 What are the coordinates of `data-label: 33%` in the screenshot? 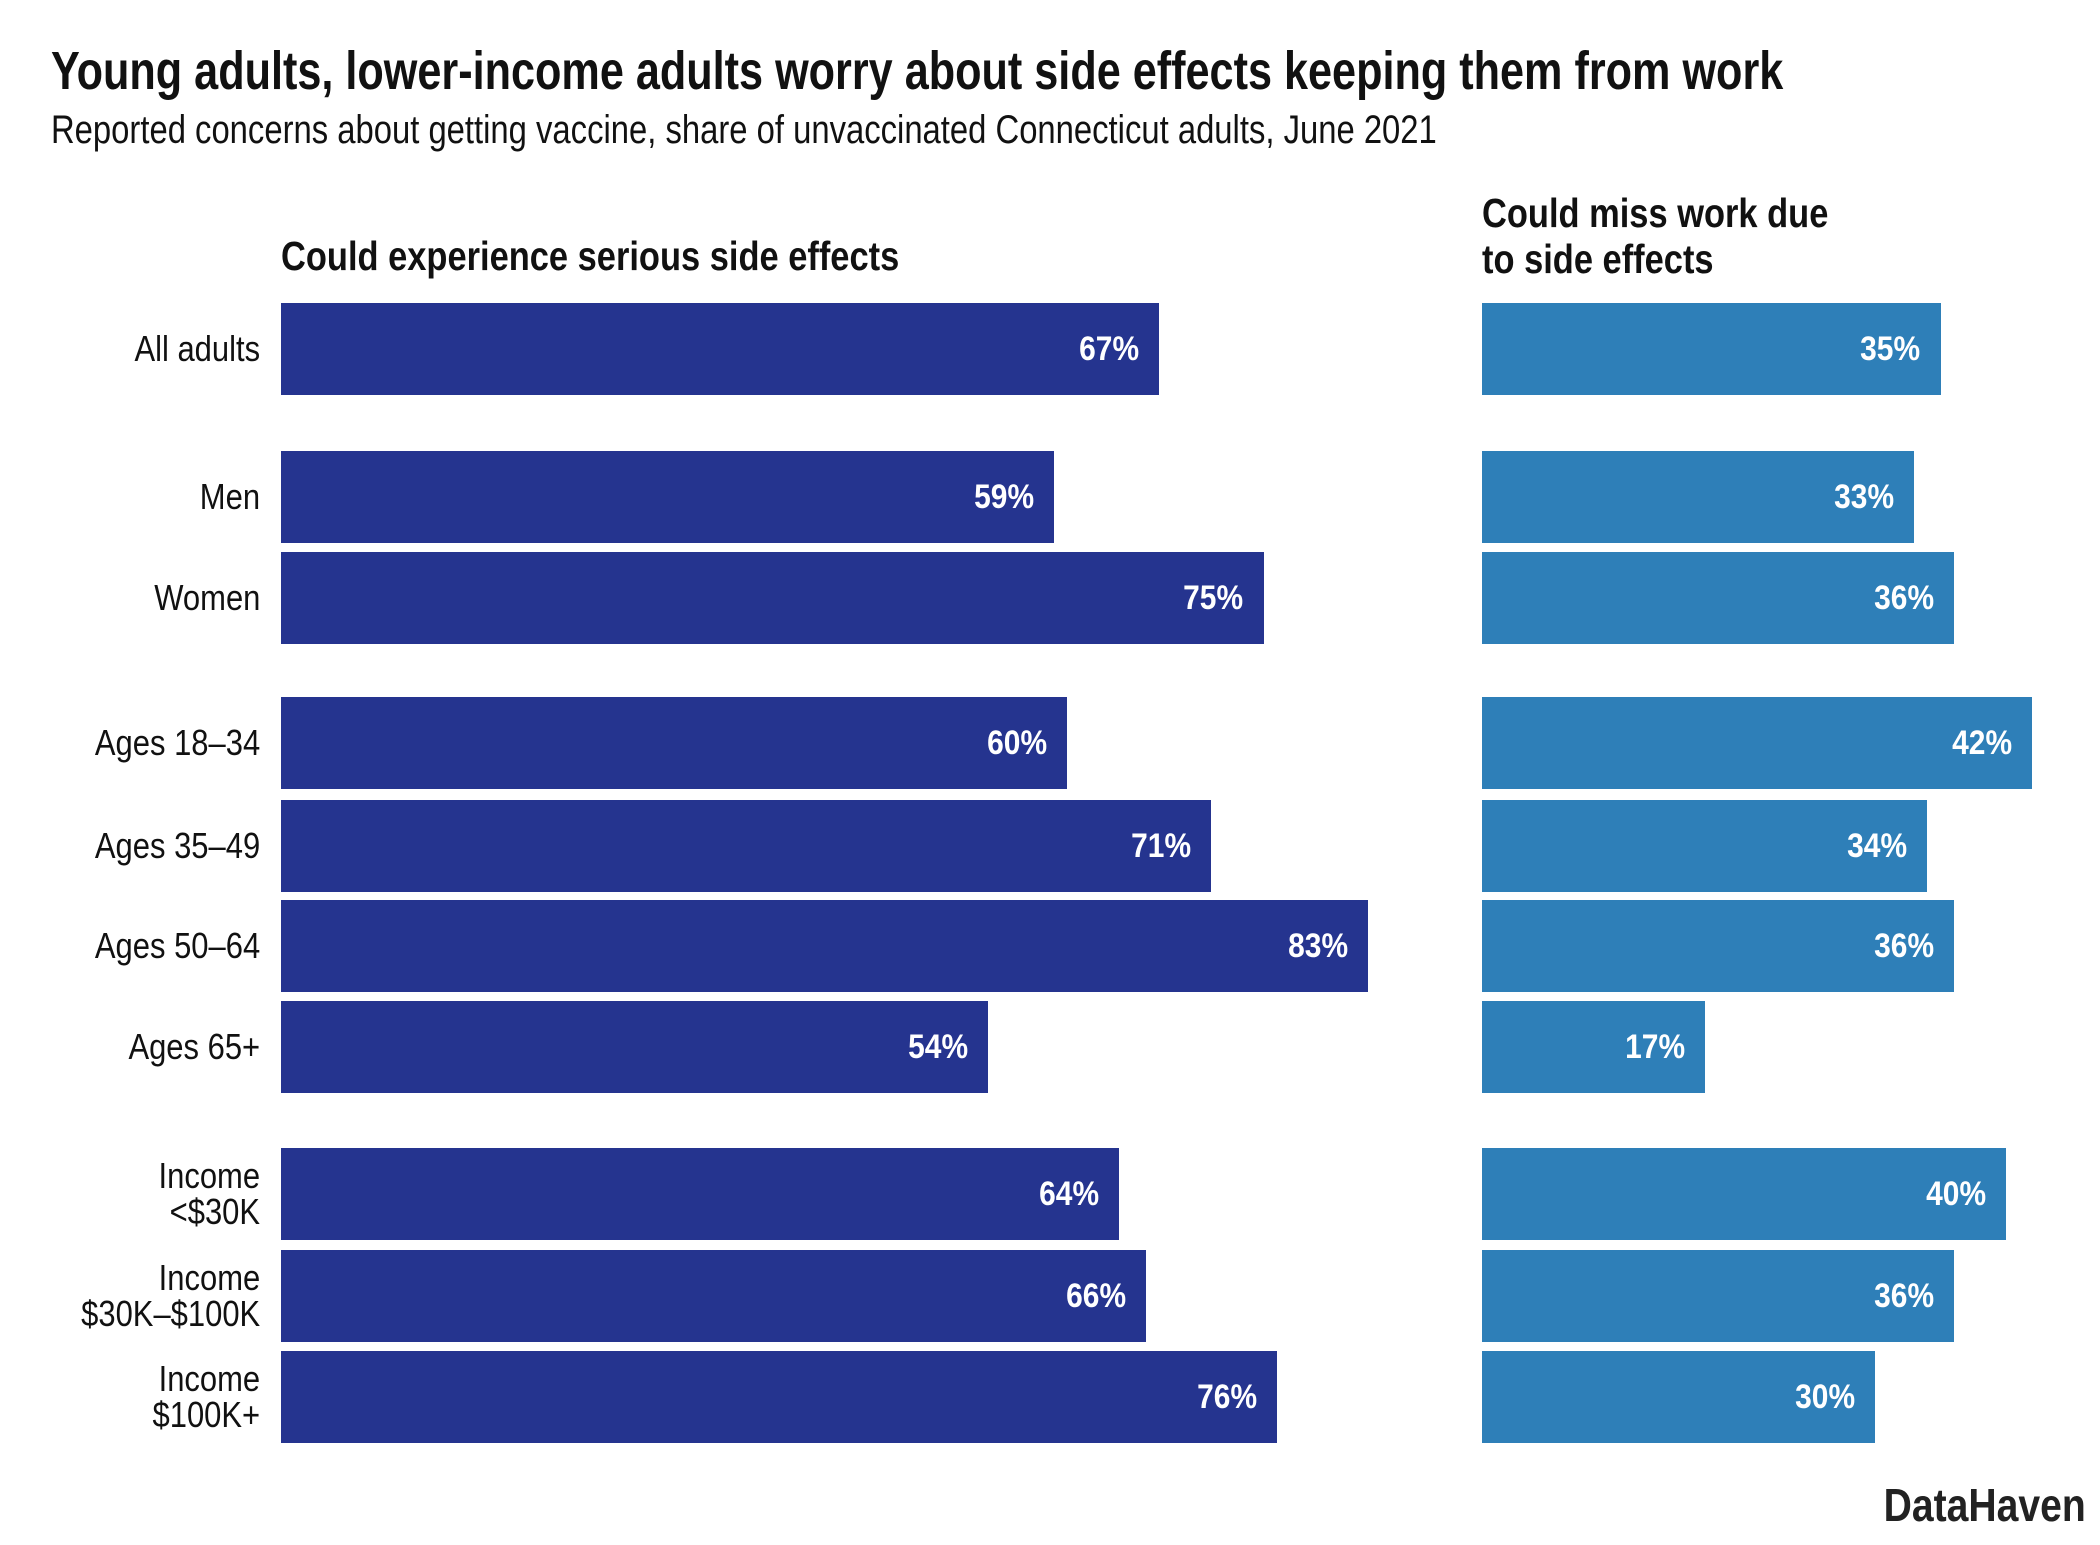 It's located at (1864, 497).